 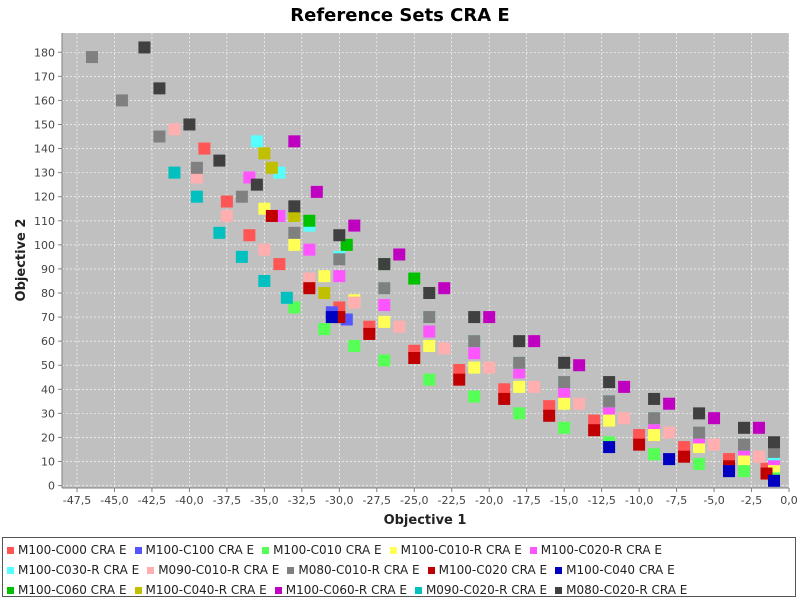 What do you see at coordinates (44, 197) in the screenshot?
I see `y-tick-label: 120` at bounding box center [44, 197].